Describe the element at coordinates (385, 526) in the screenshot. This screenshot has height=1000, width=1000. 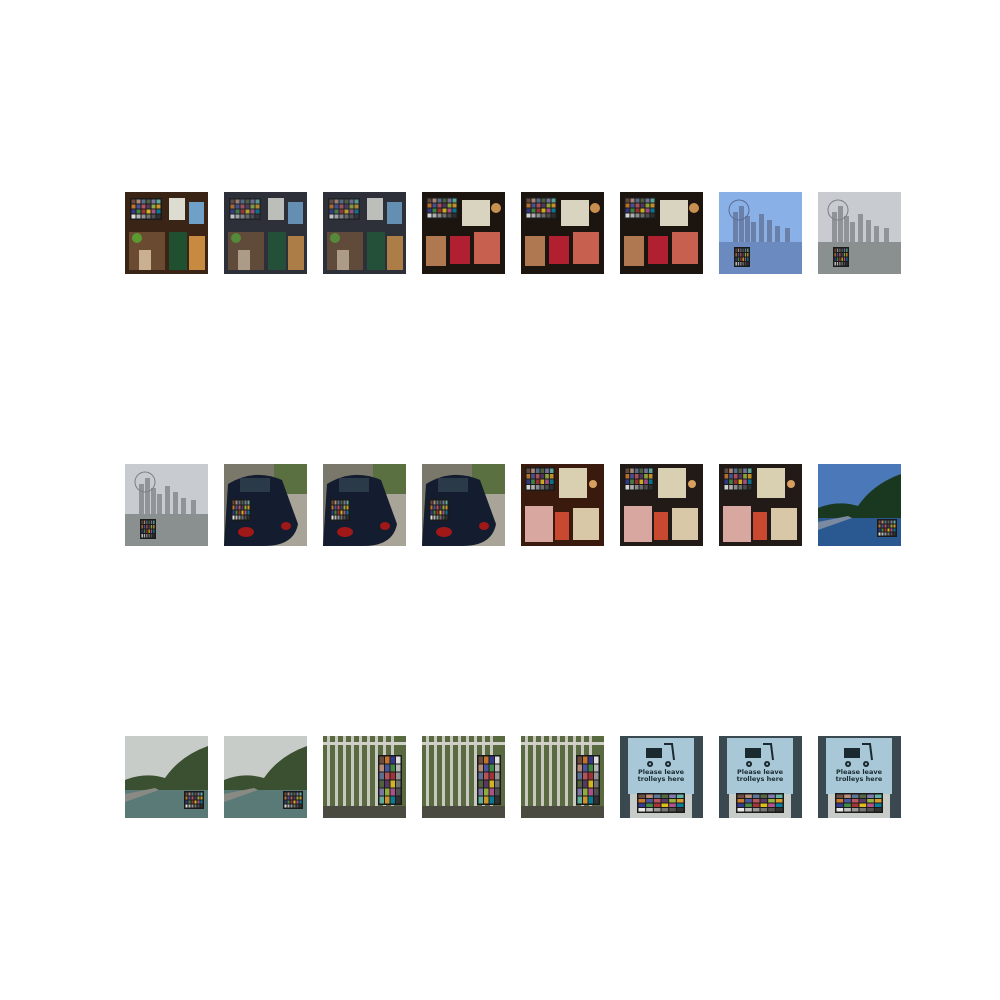
I see `taillight` at that location.